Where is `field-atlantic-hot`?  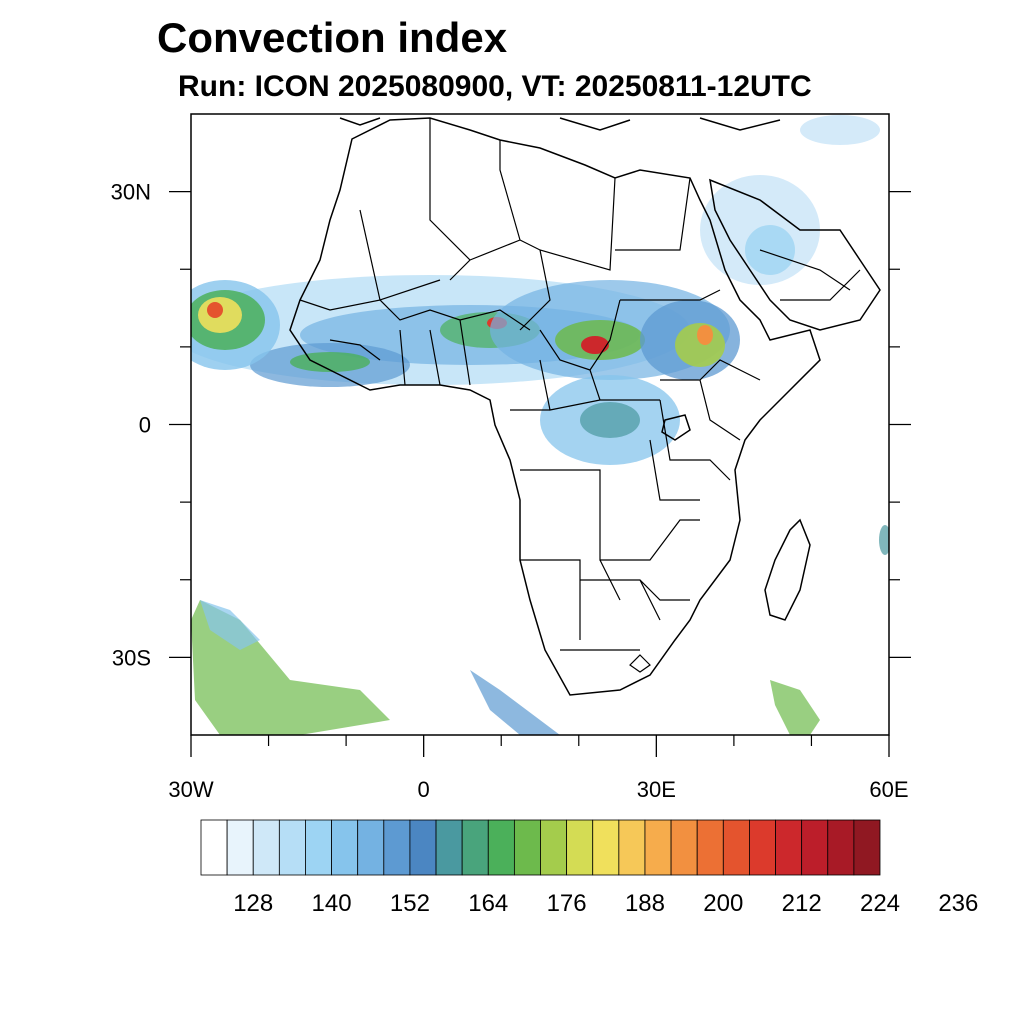 field-atlantic-hot is located at coordinates (215, 310).